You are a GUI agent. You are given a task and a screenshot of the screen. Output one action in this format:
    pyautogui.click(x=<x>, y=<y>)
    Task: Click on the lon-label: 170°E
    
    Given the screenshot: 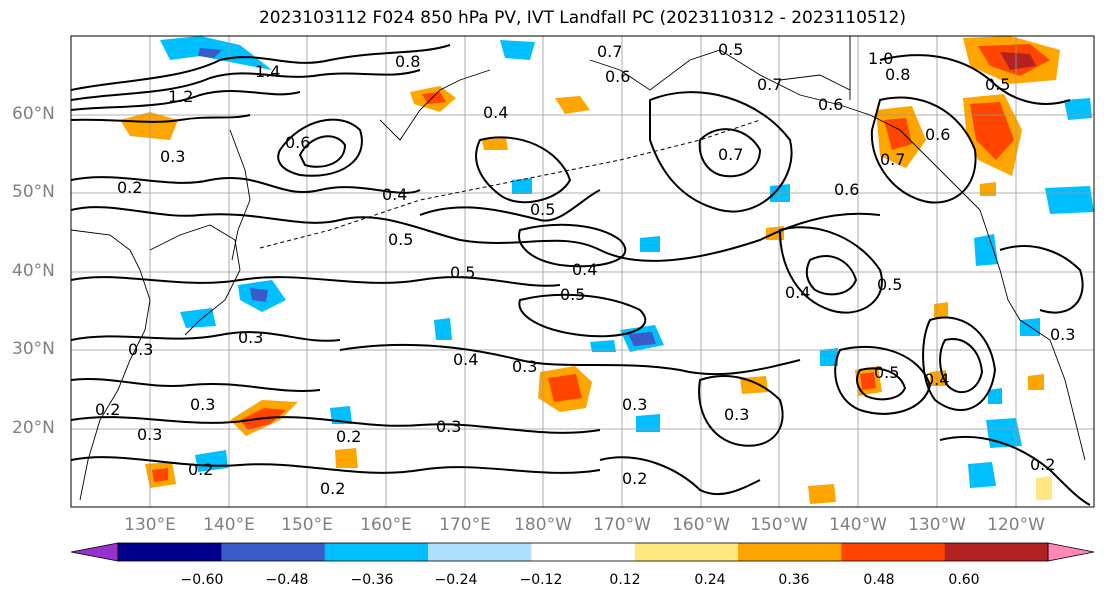 What is the action you would take?
    pyautogui.click(x=465, y=525)
    